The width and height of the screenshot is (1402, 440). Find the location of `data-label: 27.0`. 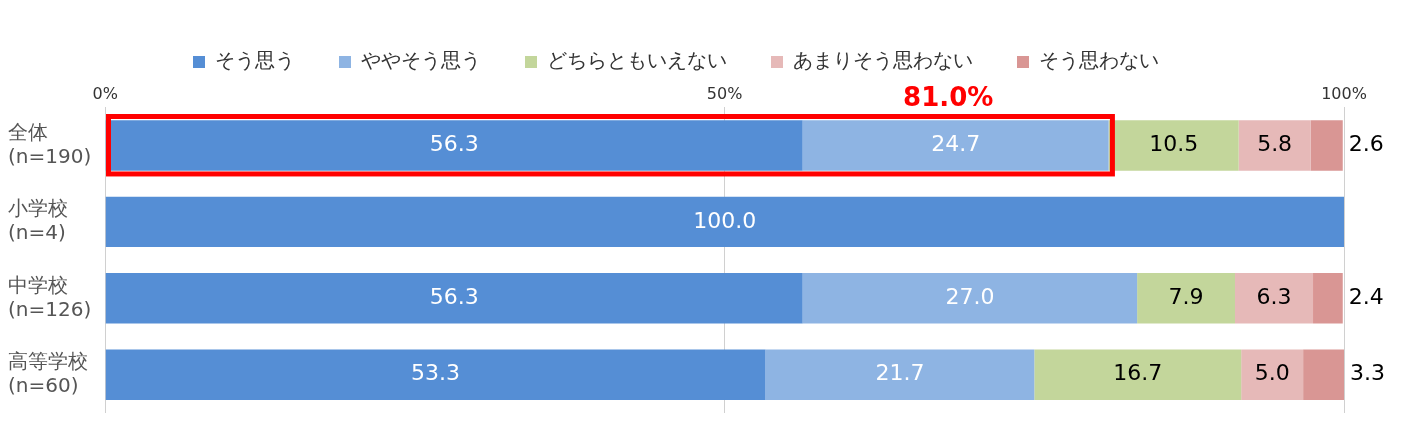

data-label: 27.0 is located at coordinates (970, 297).